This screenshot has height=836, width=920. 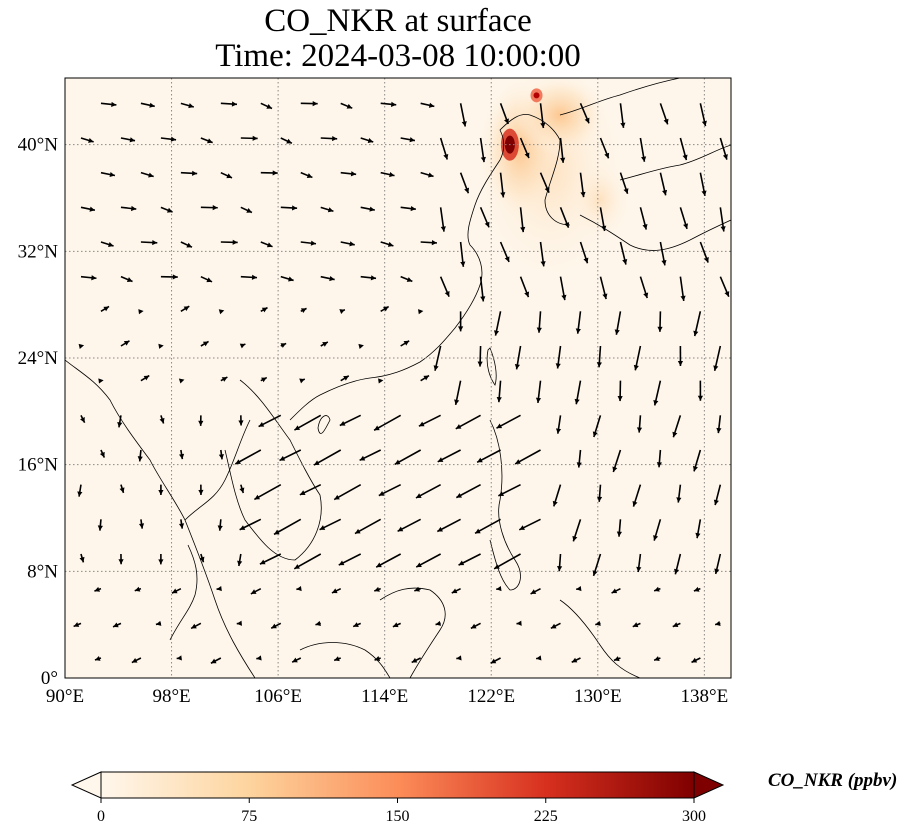 I want to click on lat-tick-label: 32°N, so click(x=38, y=251).